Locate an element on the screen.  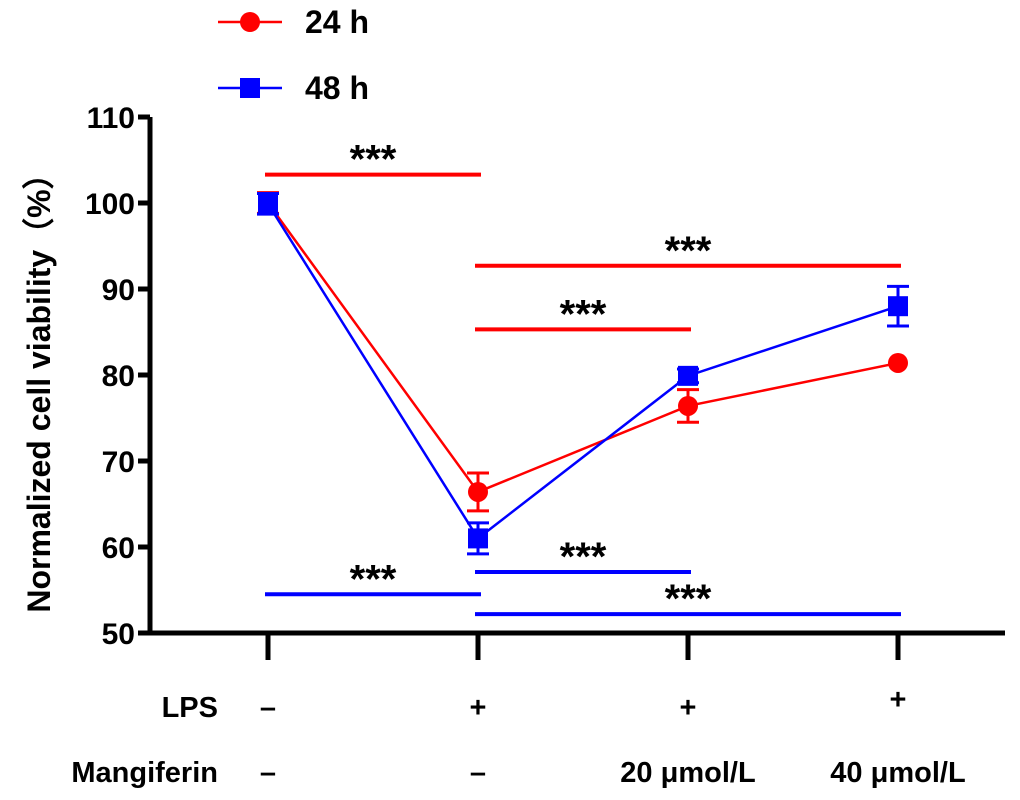
y-tick-label: 60 is located at coordinates (118, 548).